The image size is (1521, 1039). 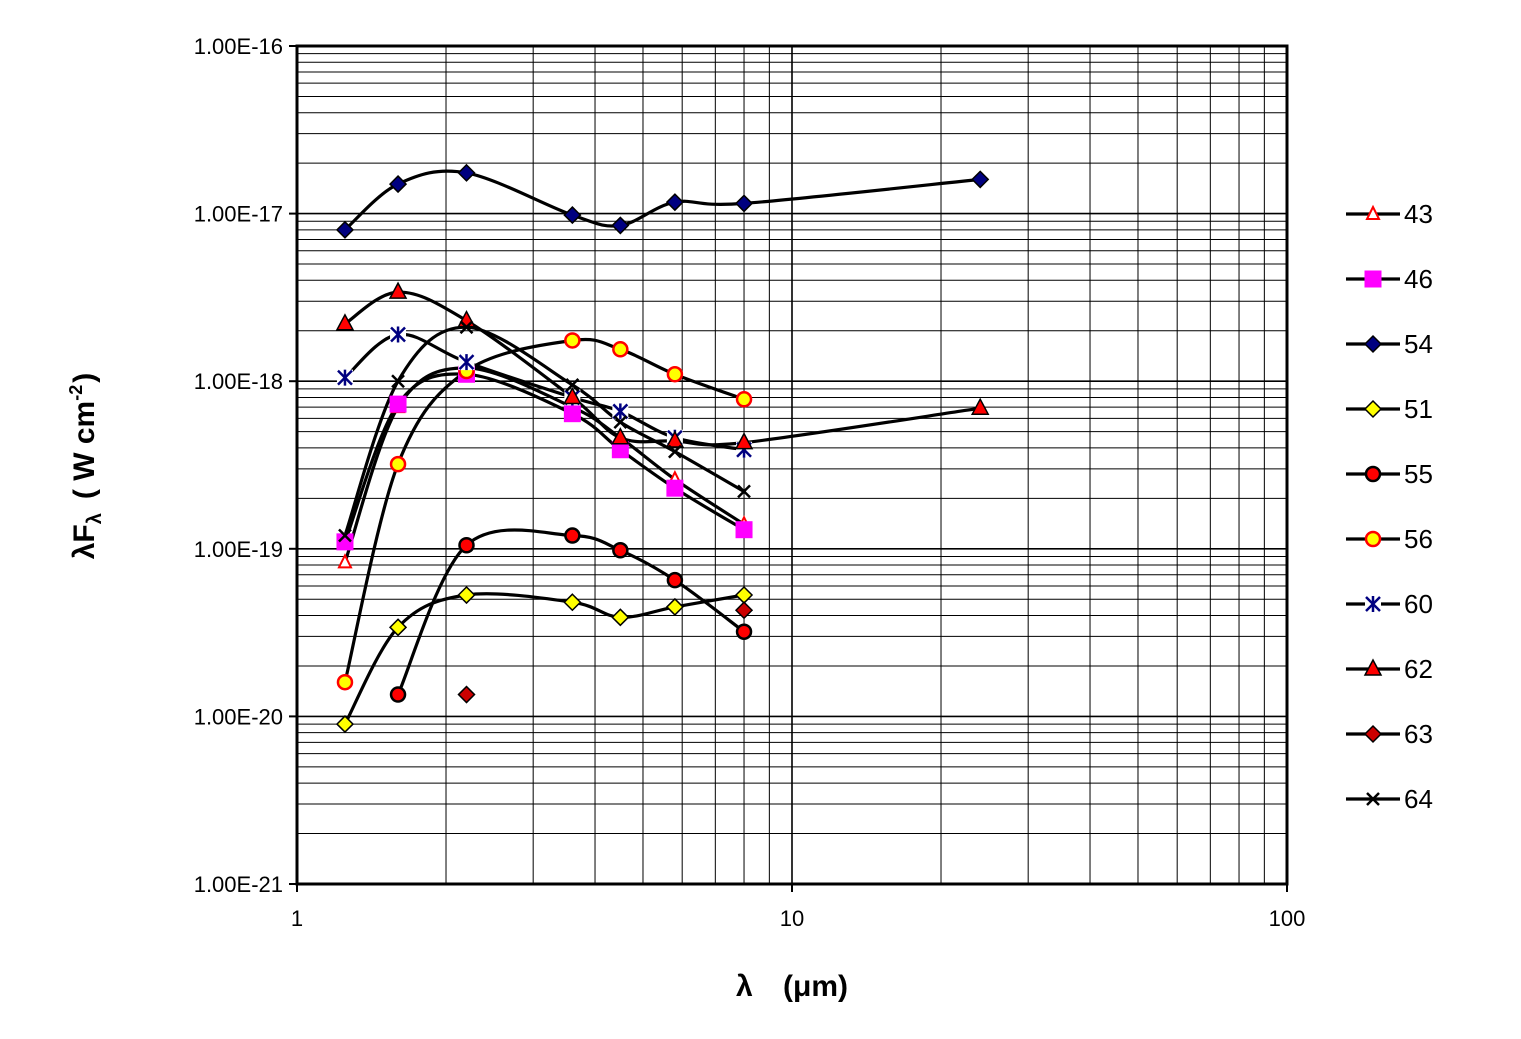 What do you see at coordinates (84, 450) in the screenshot?
I see `y-axis-units: ( W cm` at bounding box center [84, 450].